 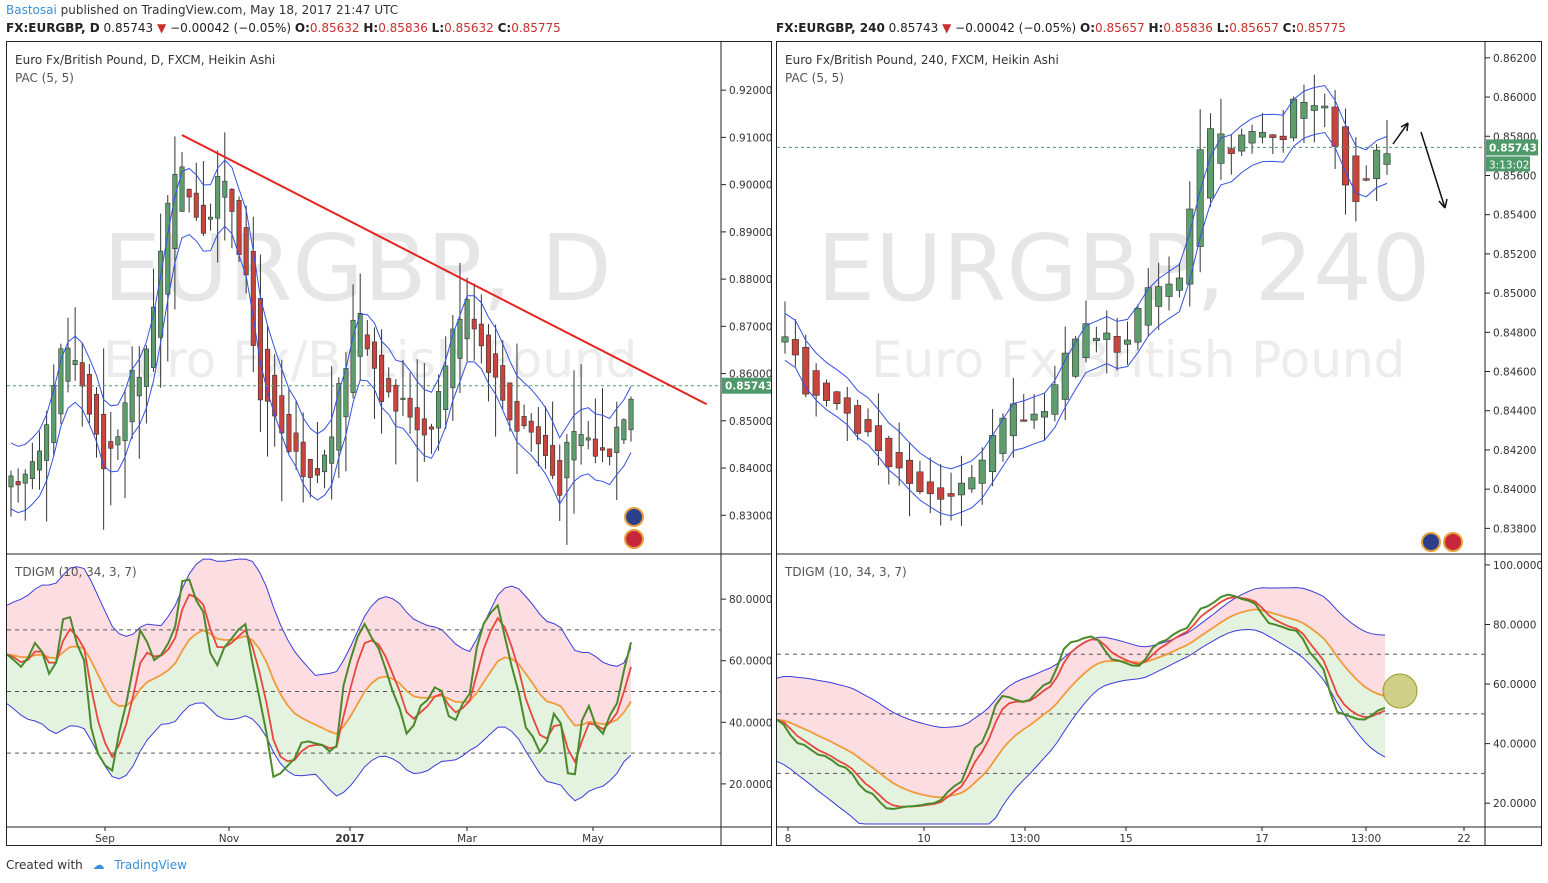 I want to click on highlight-circle, so click(x=1400, y=691).